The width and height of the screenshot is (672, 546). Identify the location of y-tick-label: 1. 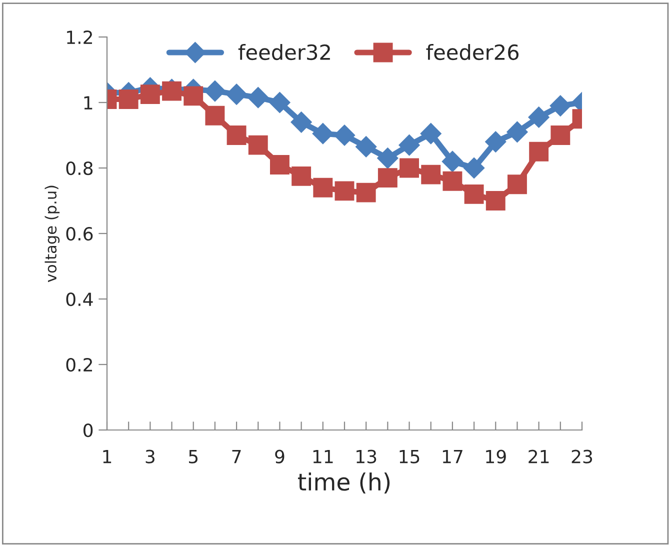
(88, 103).